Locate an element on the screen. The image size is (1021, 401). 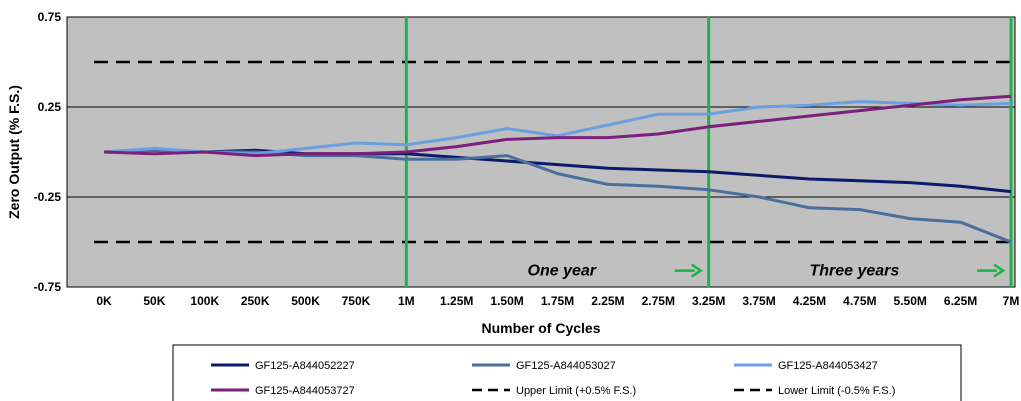
x-axis-title: Number of Cycles is located at coordinates (540, 328).